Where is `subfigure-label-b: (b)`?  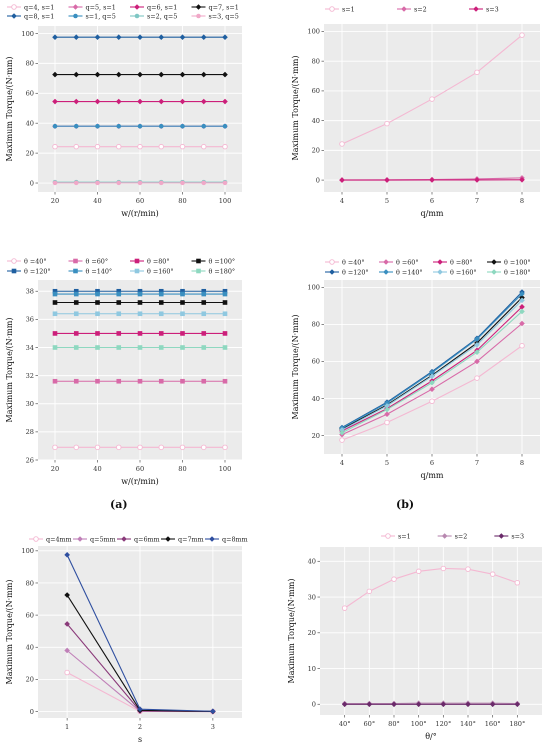
subfigure-label-b: (b) is located at coordinates (405, 504).